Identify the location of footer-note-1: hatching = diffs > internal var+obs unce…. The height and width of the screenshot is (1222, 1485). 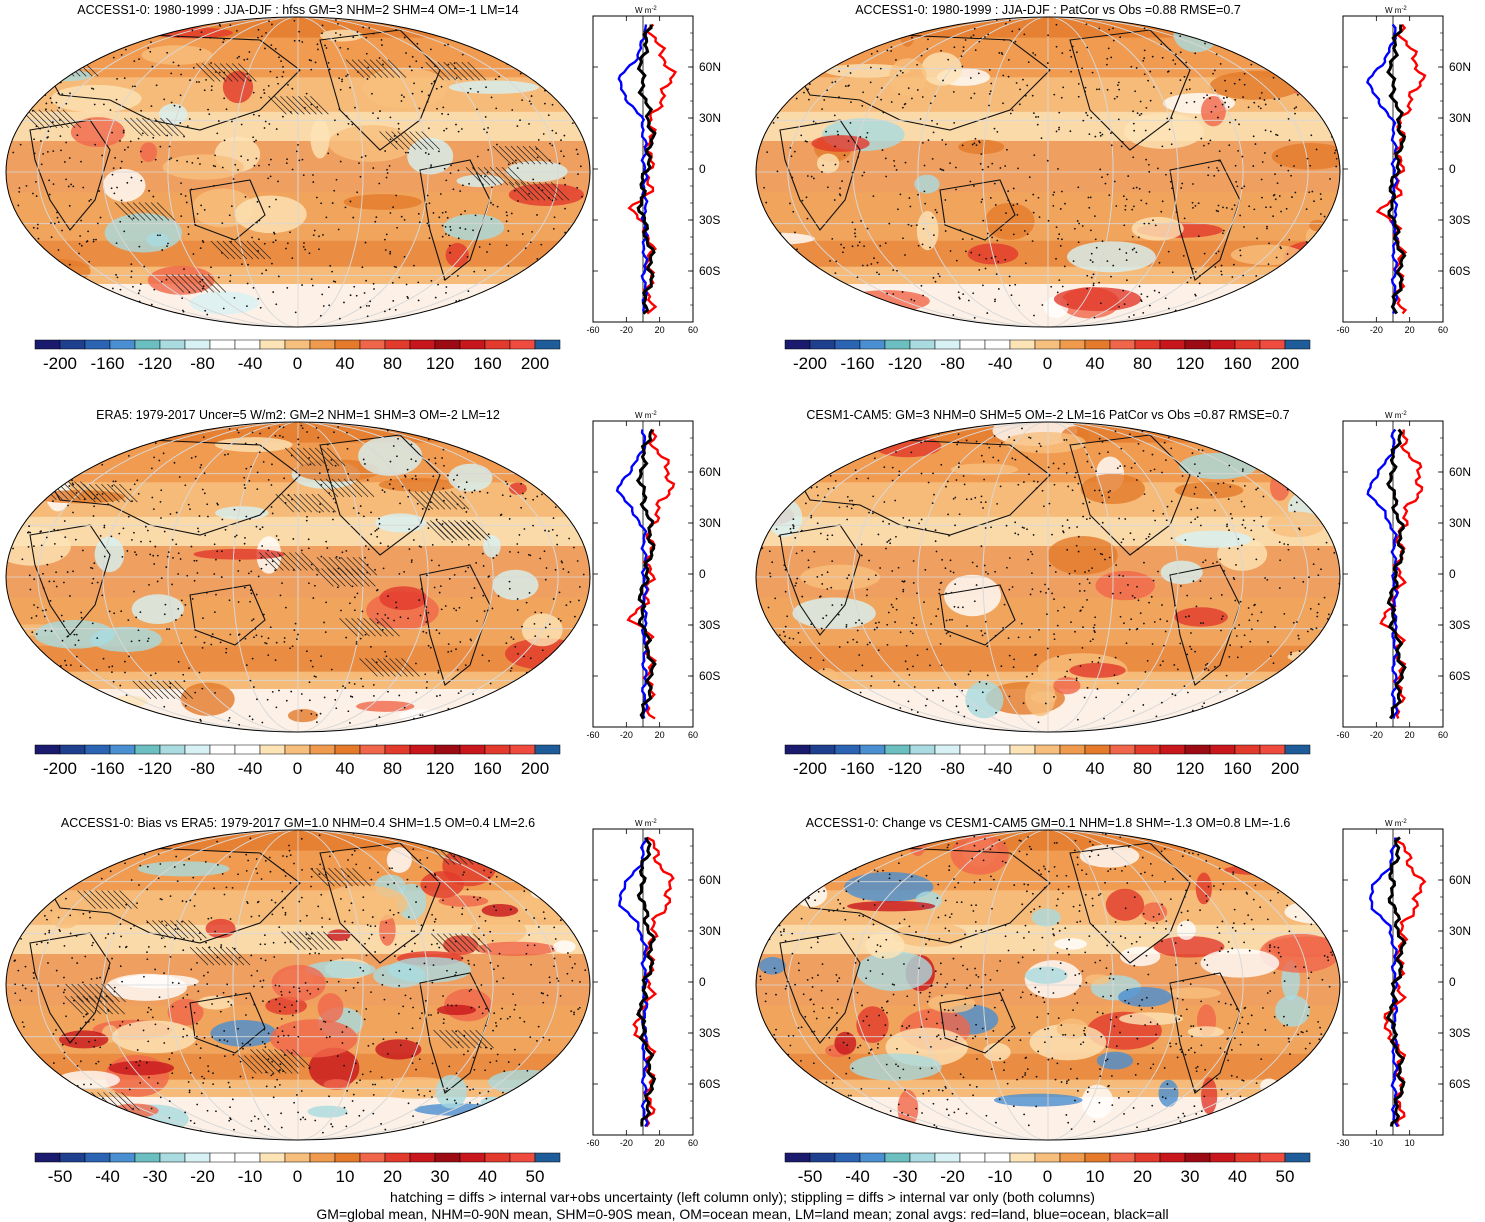
(742, 1197).